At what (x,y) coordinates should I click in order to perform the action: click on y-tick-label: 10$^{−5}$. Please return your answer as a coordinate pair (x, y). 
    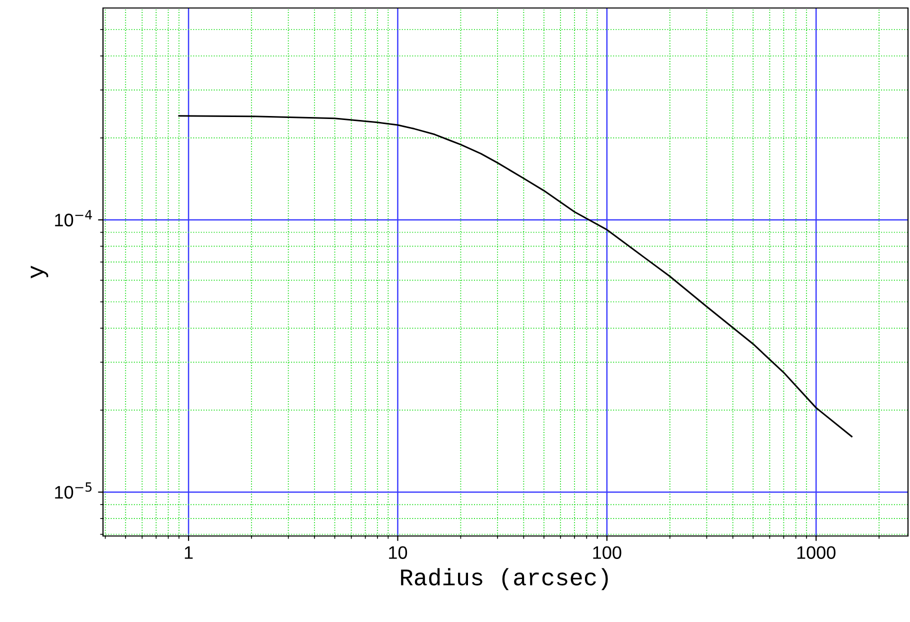
    Looking at the image, I should click on (73, 490).